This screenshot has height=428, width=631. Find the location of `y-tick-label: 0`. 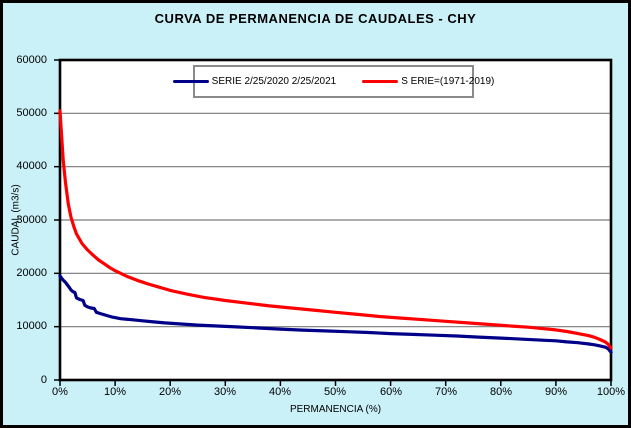

y-tick-label: 0 is located at coordinates (43, 380).